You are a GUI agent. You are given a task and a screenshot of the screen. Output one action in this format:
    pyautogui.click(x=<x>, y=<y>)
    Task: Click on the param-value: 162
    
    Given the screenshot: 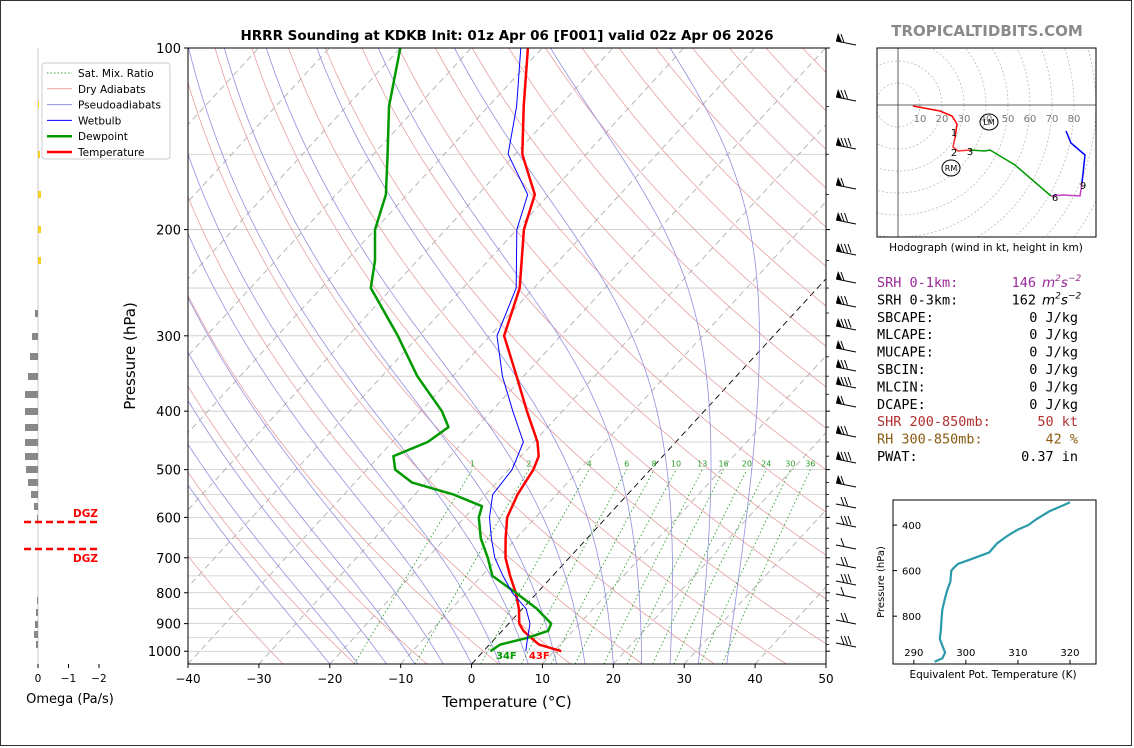 What is the action you would take?
    pyautogui.click(x=1024, y=300)
    